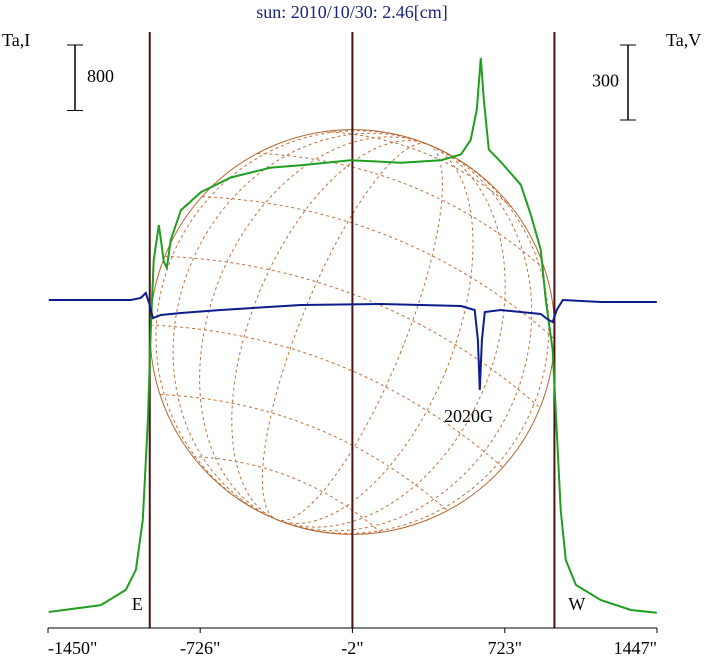  What do you see at coordinates (352, 648) in the screenshot?
I see `x-tick-label: -2"` at bounding box center [352, 648].